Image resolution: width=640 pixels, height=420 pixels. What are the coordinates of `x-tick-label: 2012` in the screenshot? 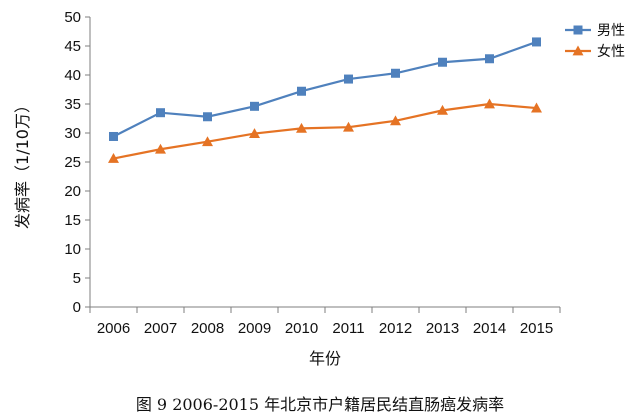 It's located at (395, 328).